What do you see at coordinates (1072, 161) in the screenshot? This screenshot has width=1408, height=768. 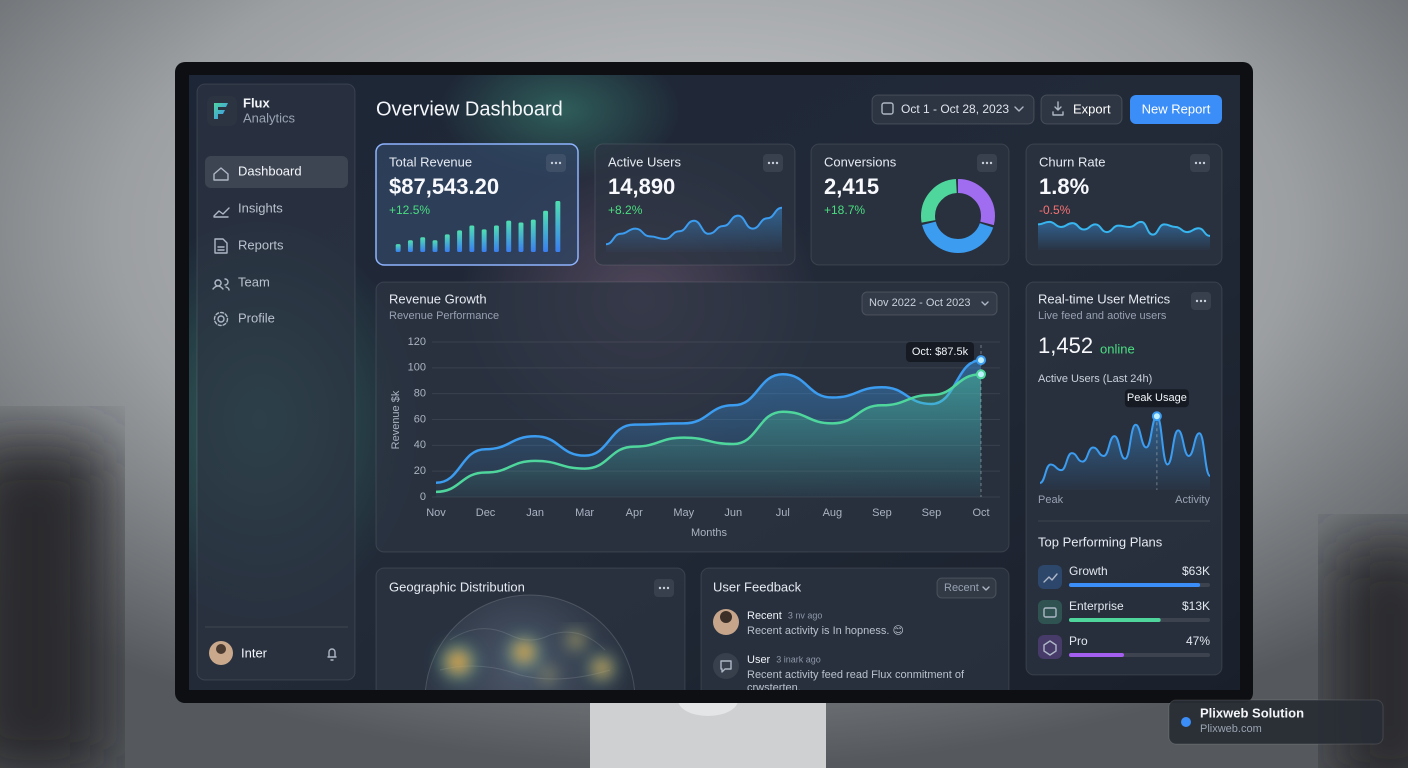 I see `kpi-label: Churn Rate` at bounding box center [1072, 161].